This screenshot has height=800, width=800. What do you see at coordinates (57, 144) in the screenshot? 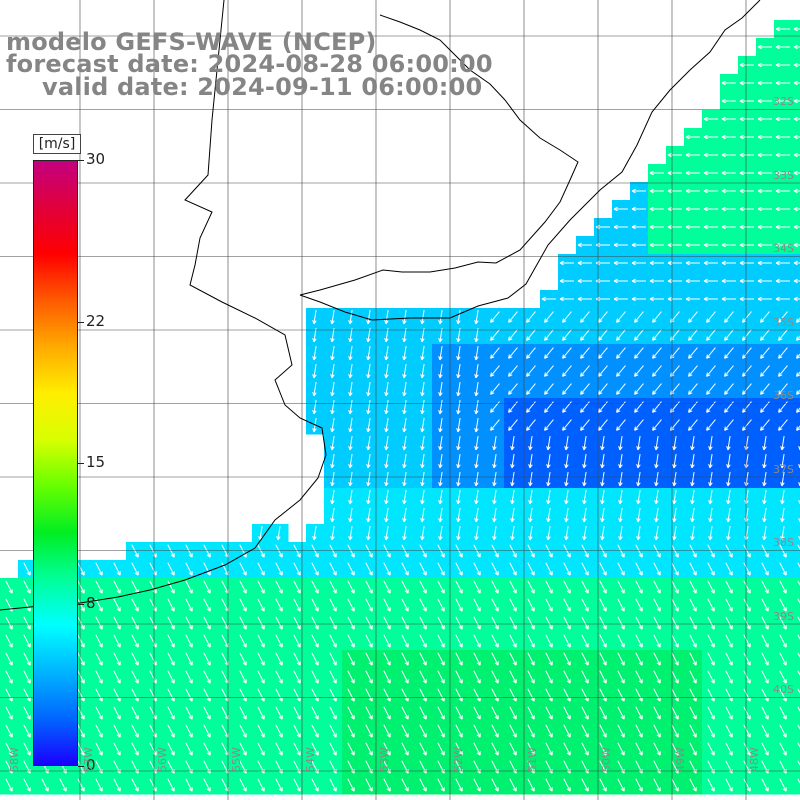
I see `colorbar-units: [m/s]` at bounding box center [57, 144].